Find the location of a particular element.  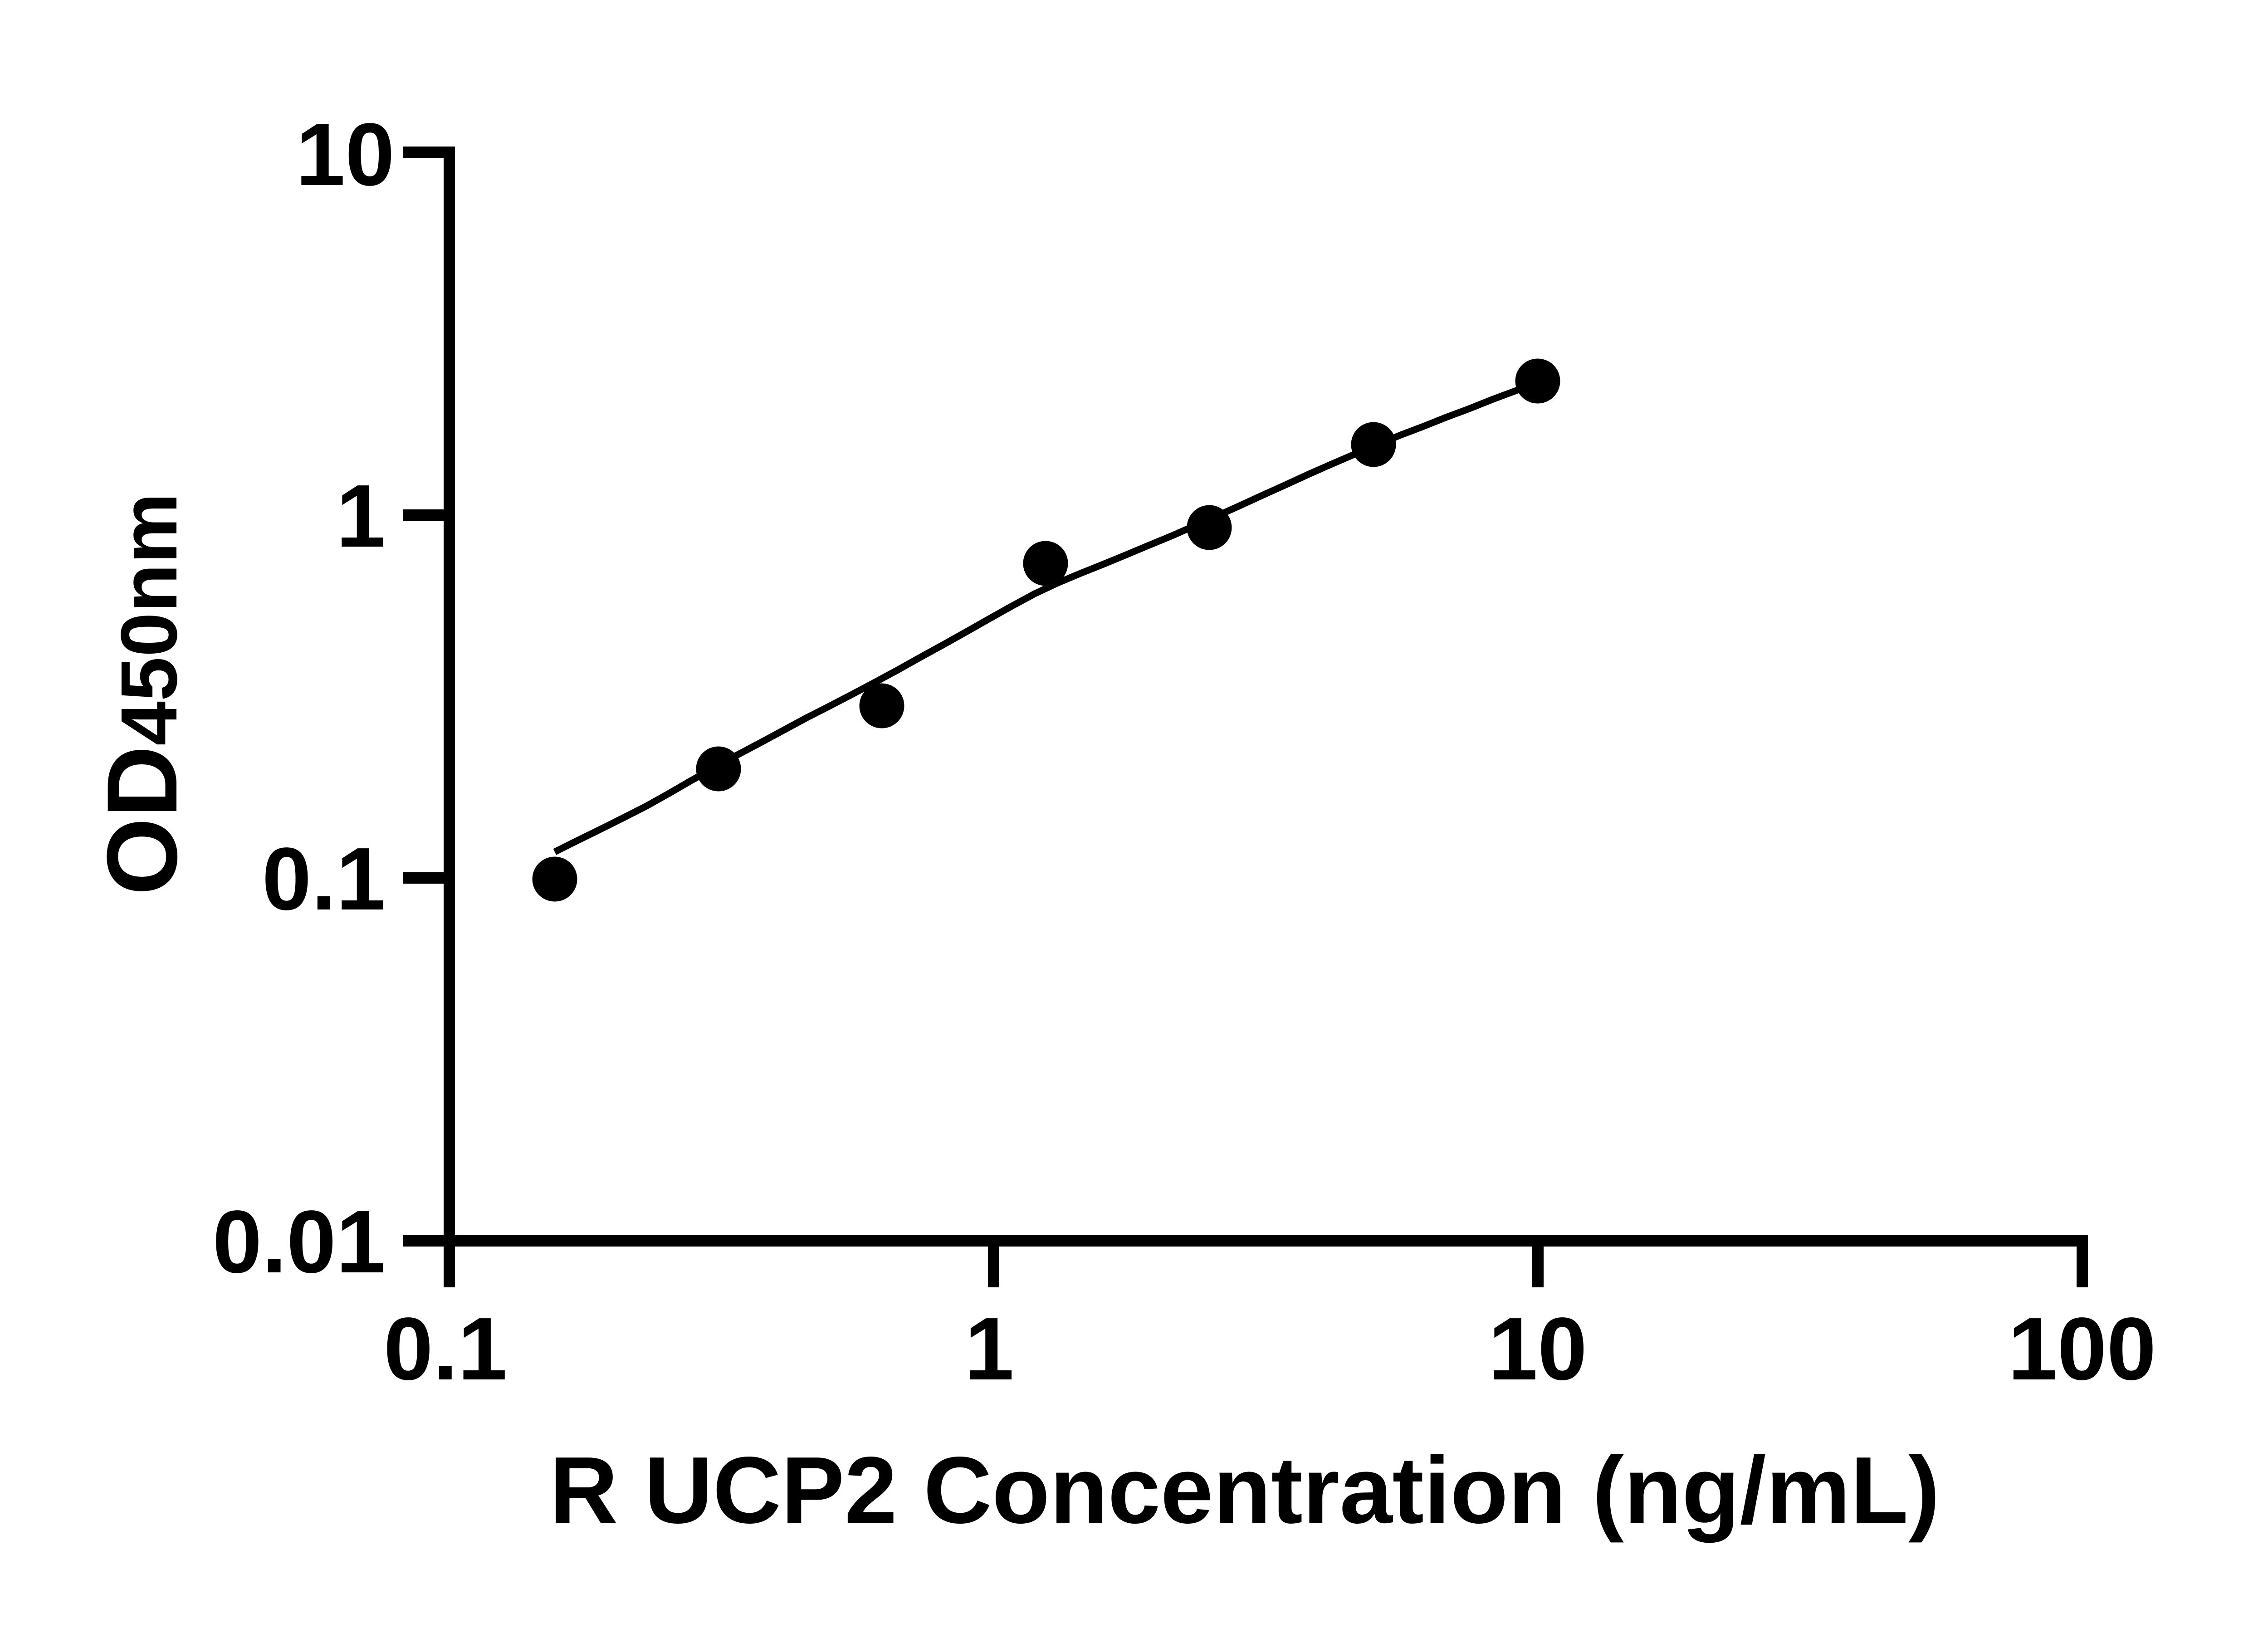

svg-text: 0.01 is located at coordinates (299, 1241).